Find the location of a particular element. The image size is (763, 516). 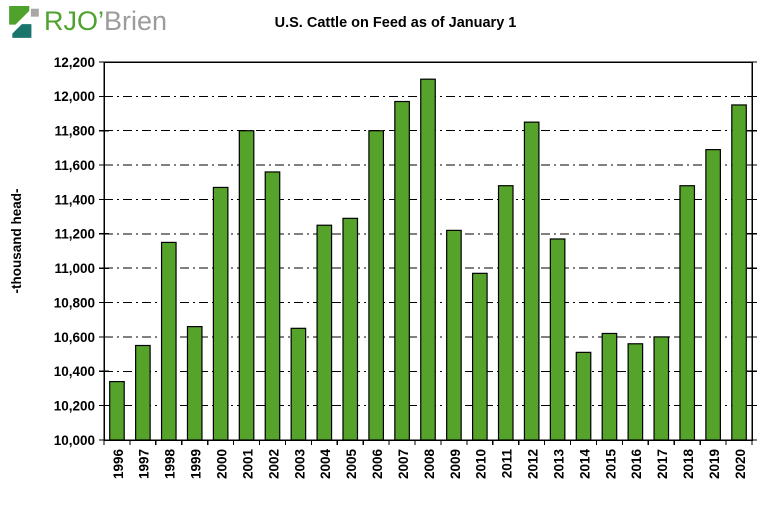

bar-2020 is located at coordinates (739, 272).